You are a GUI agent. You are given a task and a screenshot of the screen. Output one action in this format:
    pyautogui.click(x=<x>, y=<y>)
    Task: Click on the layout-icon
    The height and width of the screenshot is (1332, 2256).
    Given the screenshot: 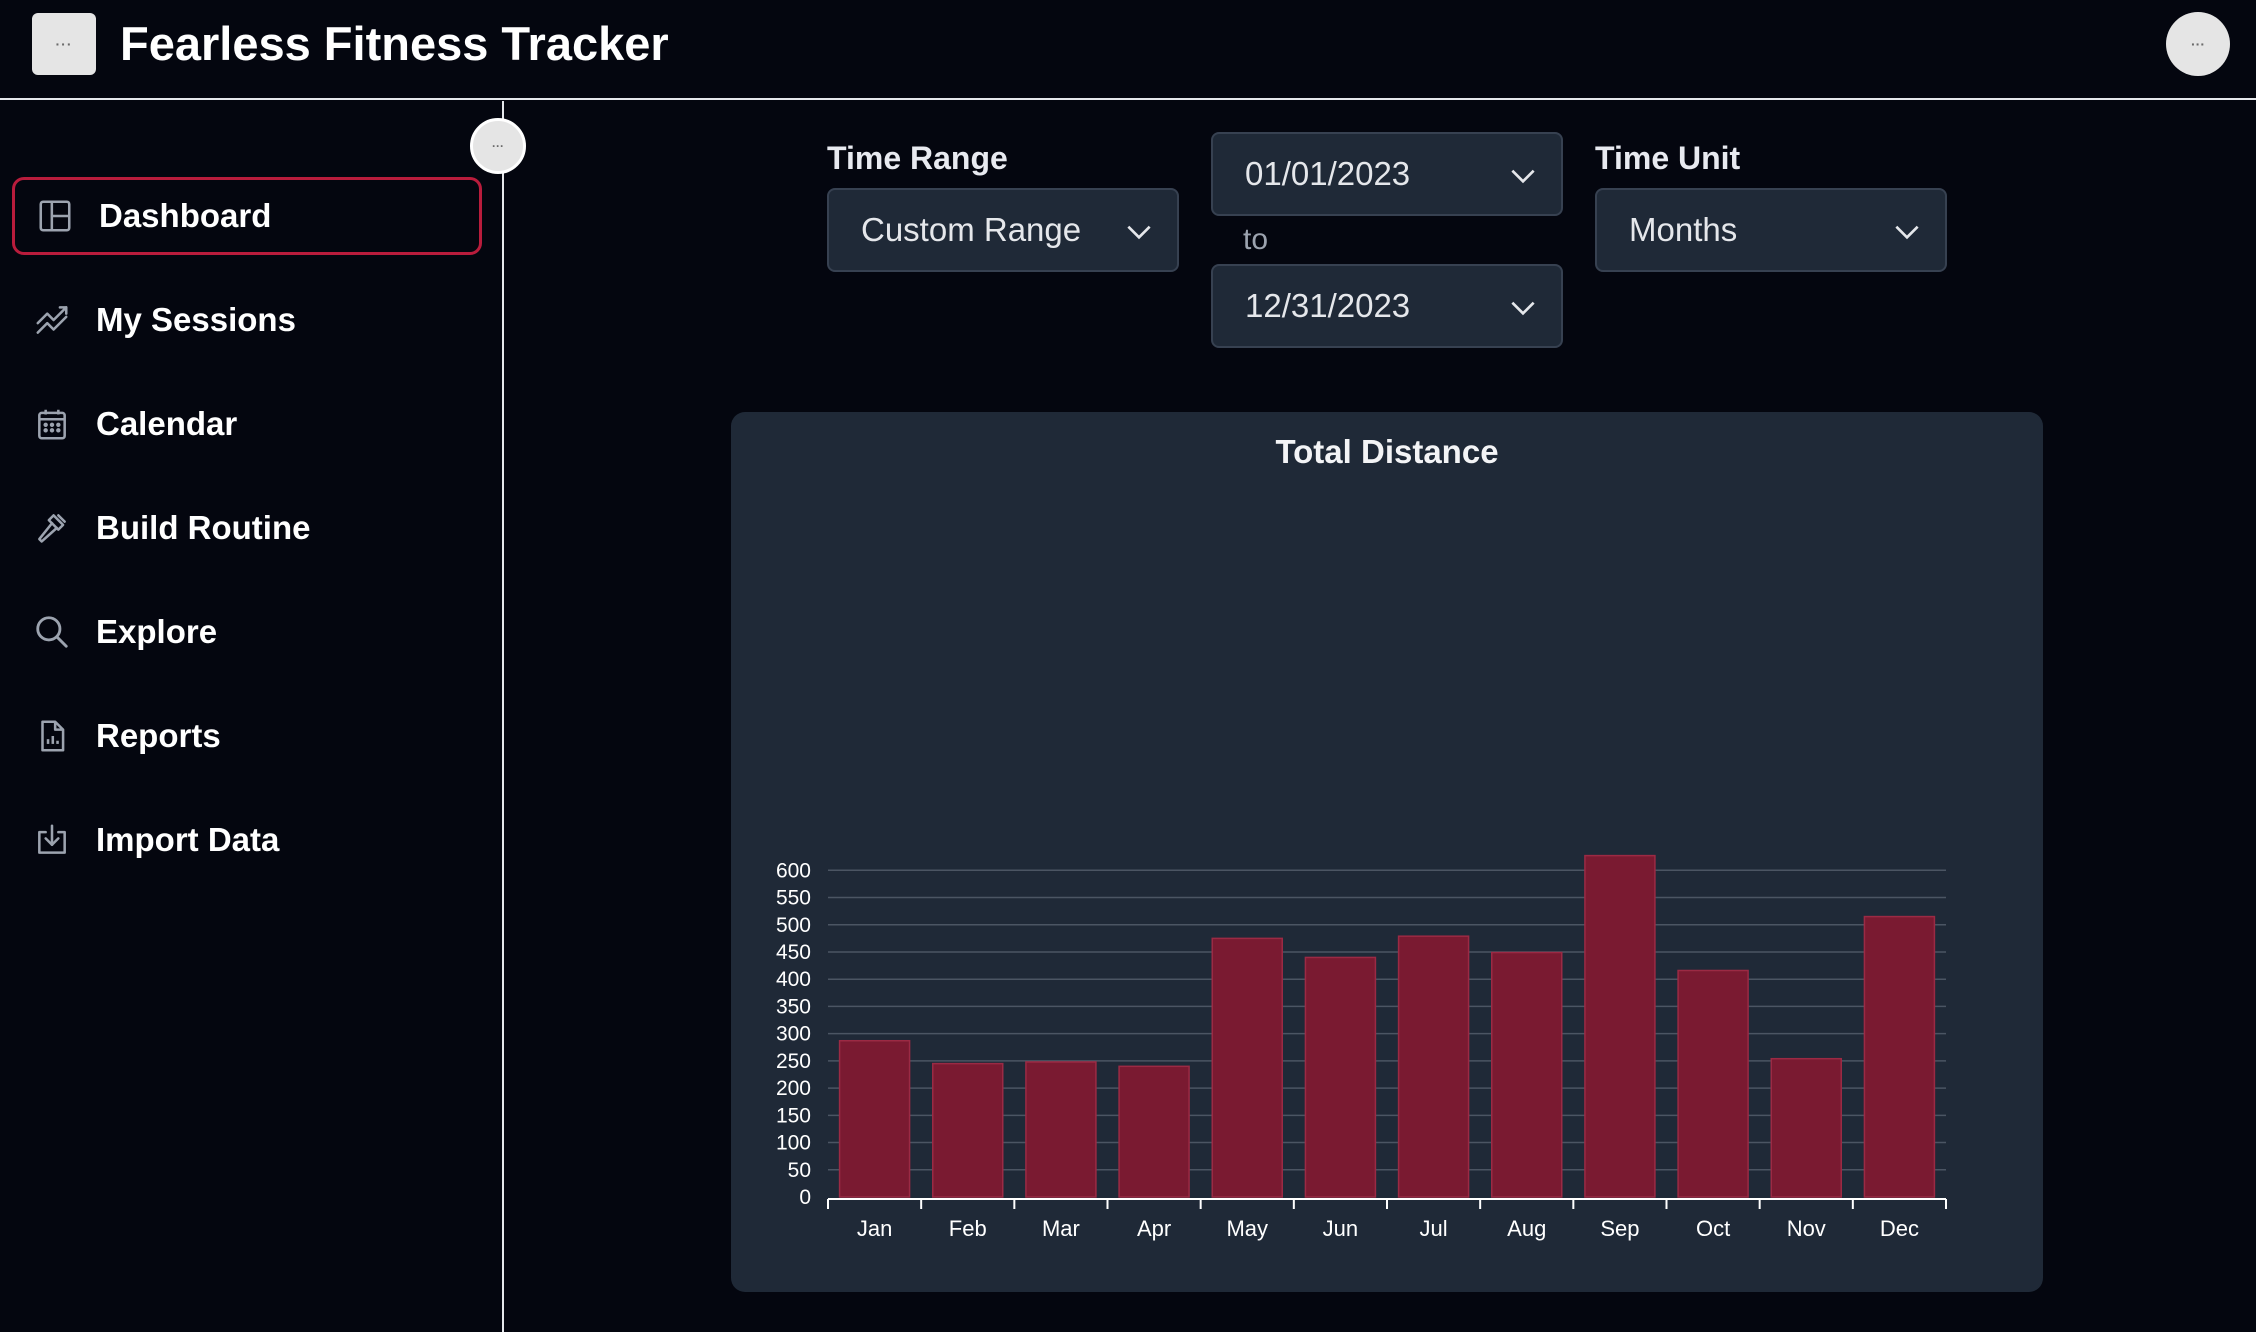 What is the action you would take?
    pyautogui.click(x=55, y=216)
    